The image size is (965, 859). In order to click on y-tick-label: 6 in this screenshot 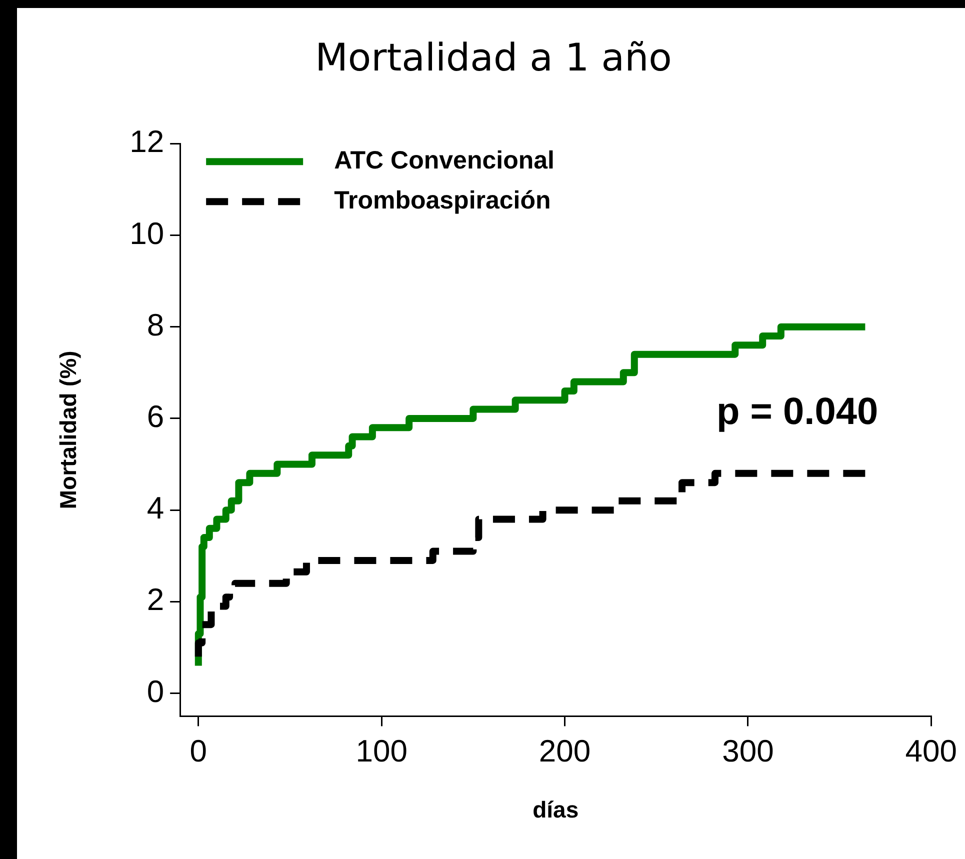, I will do `click(155, 416)`.